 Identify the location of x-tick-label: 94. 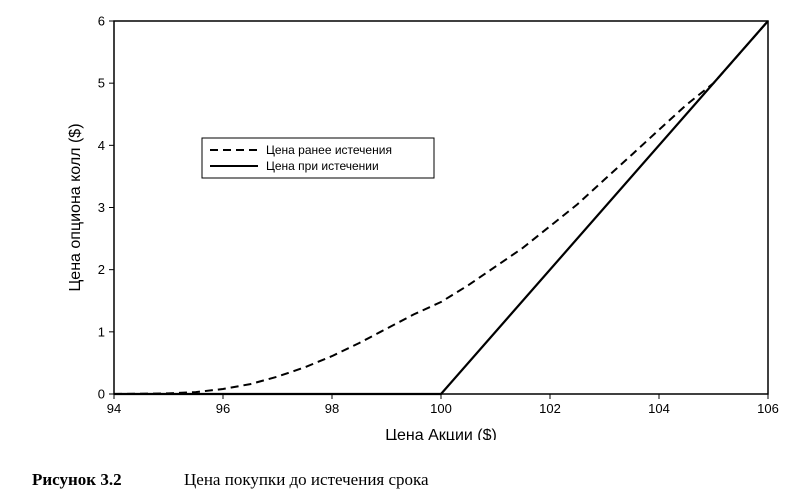
(114, 408).